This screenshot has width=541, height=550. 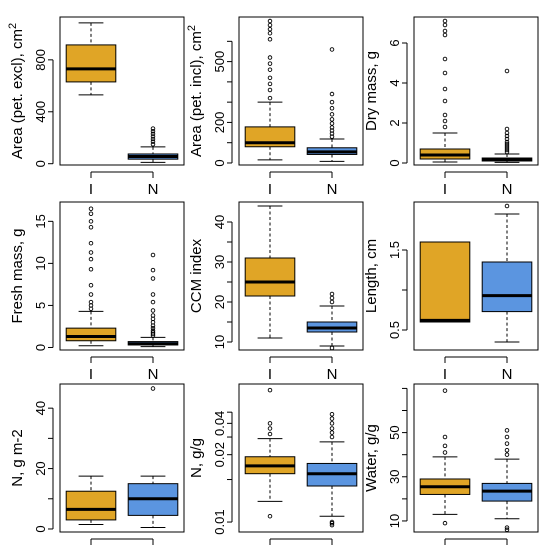 I want to click on y-axis-label: Area (pet. excl), cm2, so click(x=16, y=91).